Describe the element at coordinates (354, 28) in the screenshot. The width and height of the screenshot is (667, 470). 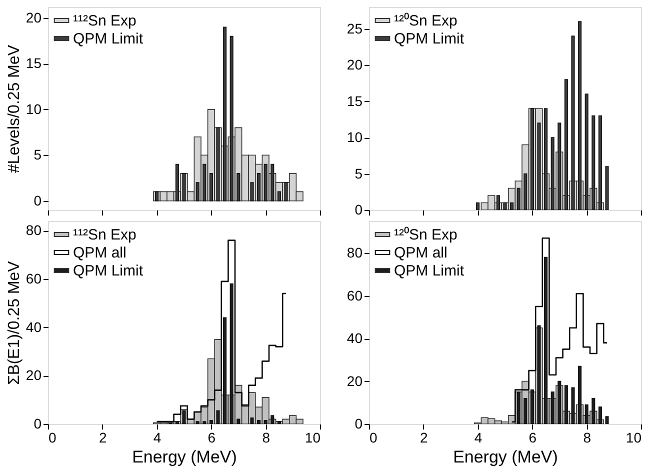
I see `y-tick-label: 25` at that location.